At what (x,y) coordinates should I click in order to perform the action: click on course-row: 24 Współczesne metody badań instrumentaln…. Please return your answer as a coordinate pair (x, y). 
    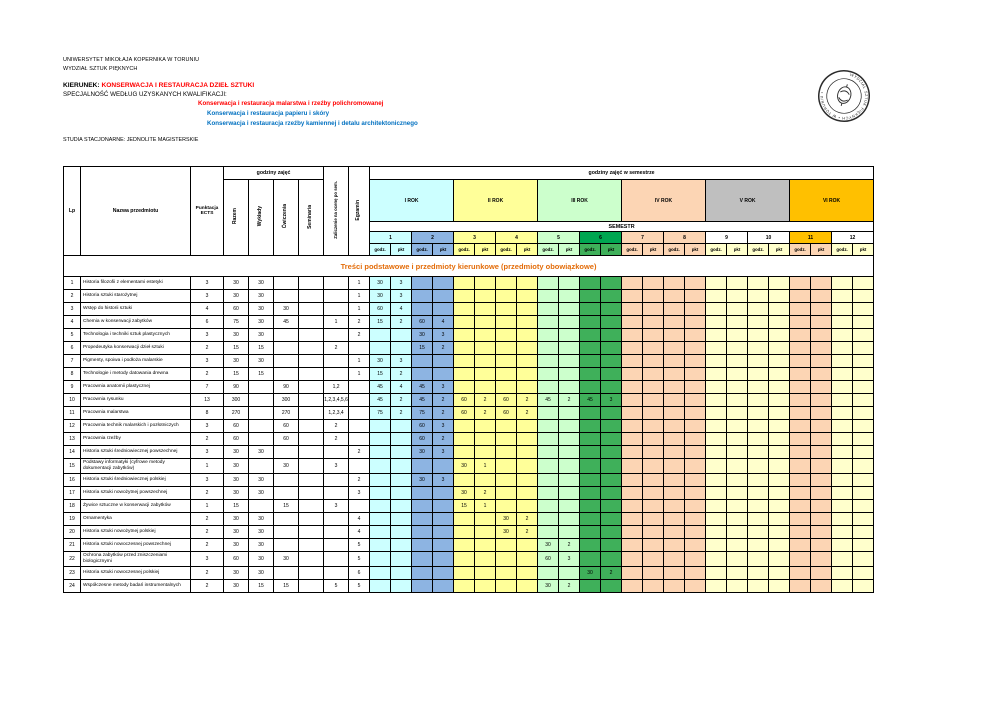
    Looking at the image, I should click on (469, 585).